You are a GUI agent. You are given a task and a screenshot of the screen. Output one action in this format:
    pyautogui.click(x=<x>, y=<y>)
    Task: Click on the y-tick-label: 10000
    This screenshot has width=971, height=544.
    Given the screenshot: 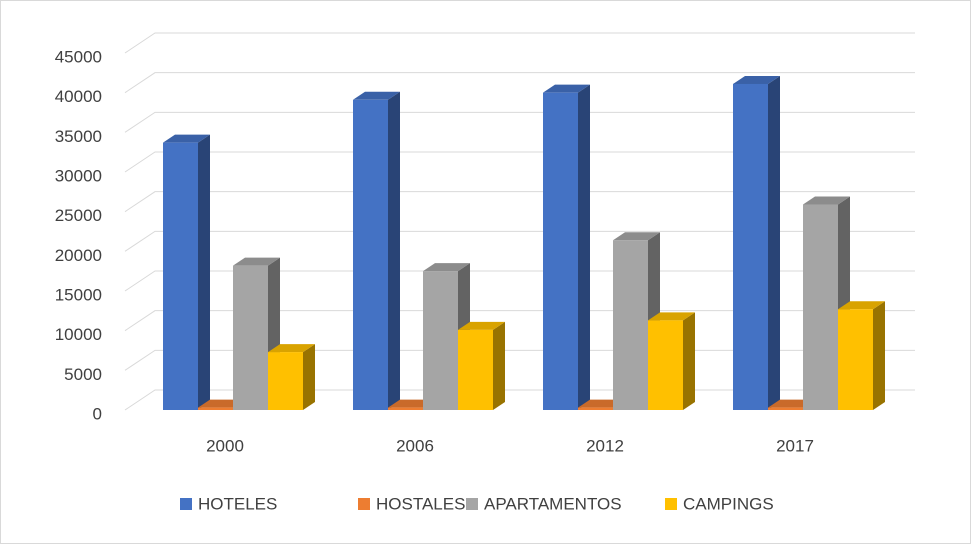 What is the action you would take?
    pyautogui.click(x=78, y=334)
    